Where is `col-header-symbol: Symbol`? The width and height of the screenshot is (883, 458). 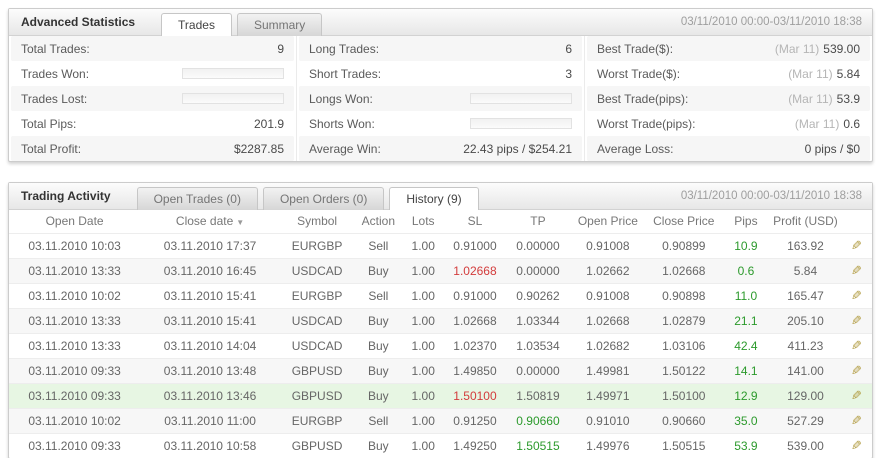 col-header-symbol: Symbol is located at coordinates (317, 221).